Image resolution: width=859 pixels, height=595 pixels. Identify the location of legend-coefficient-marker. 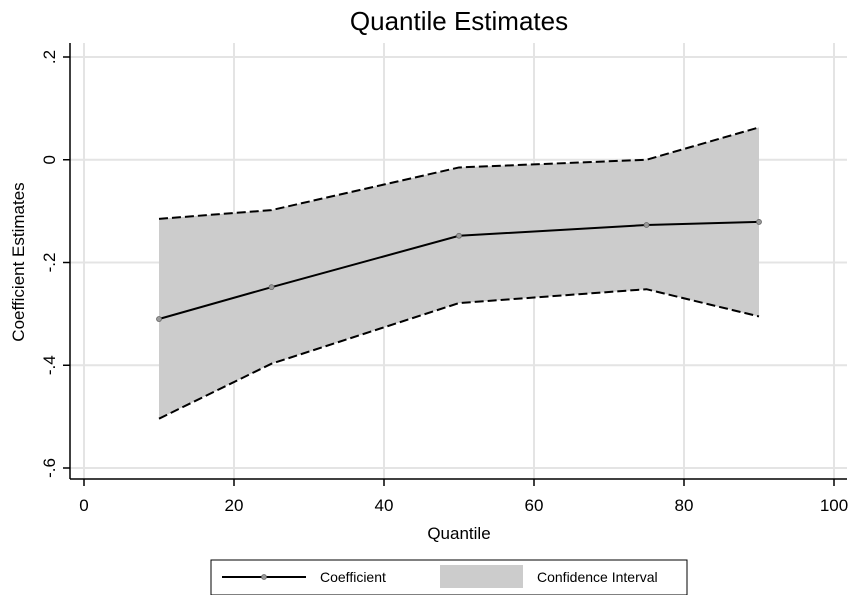
(264, 577).